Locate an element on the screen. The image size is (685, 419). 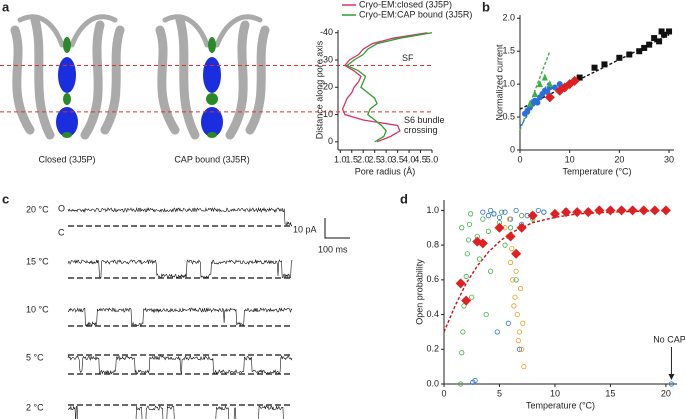
x-tick-label: 20 is located at coordinates (666, 393).